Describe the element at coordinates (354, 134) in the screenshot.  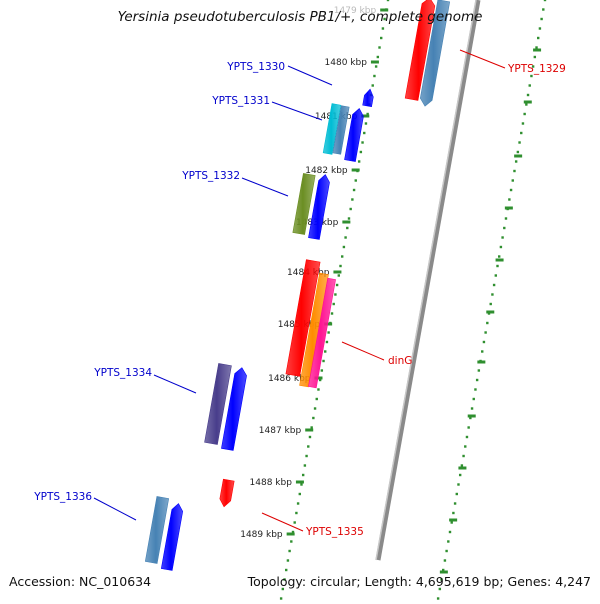
I see `gene-feature-ypts1331-blue` at that location.